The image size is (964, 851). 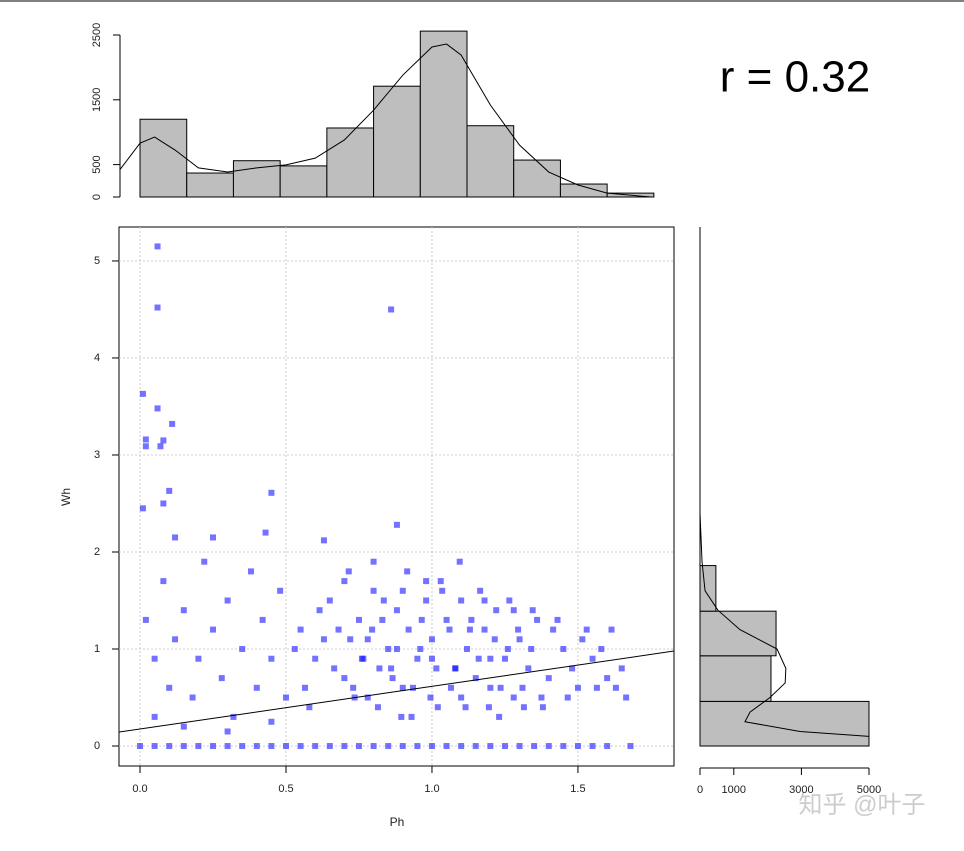 What do you see at coordinates (700, 790) in the screenshot?
I see `x-tick-label: 0` at bounding box center [700, 790].